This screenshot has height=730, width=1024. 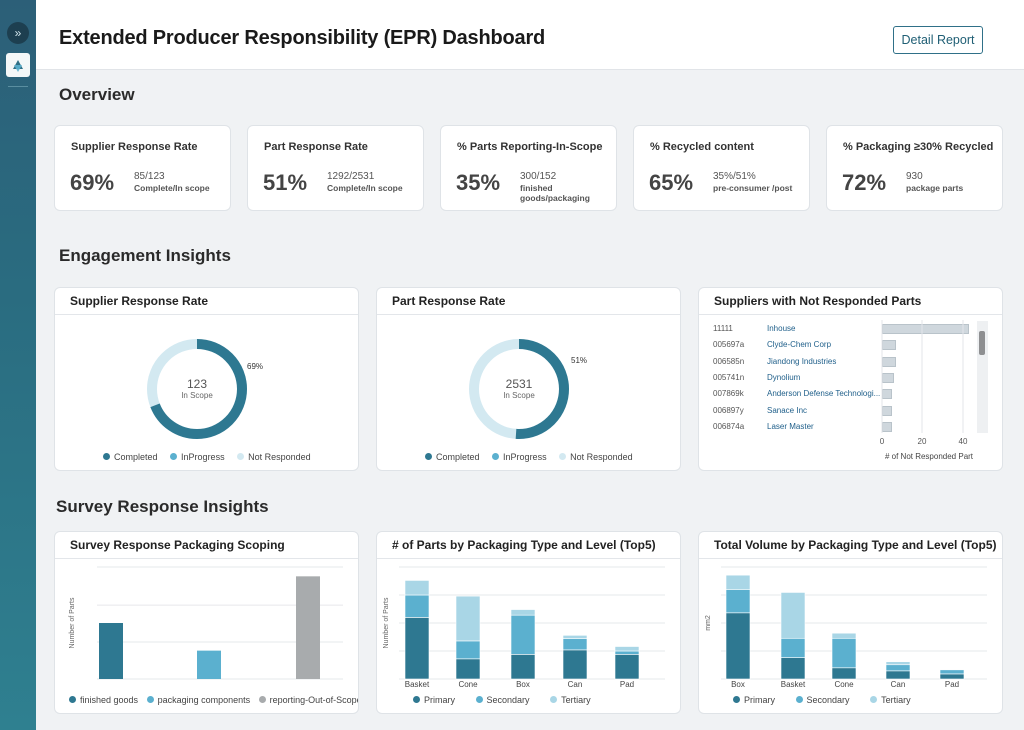 I want to click on x-tick-label: Can, so click(x=575, y=684).